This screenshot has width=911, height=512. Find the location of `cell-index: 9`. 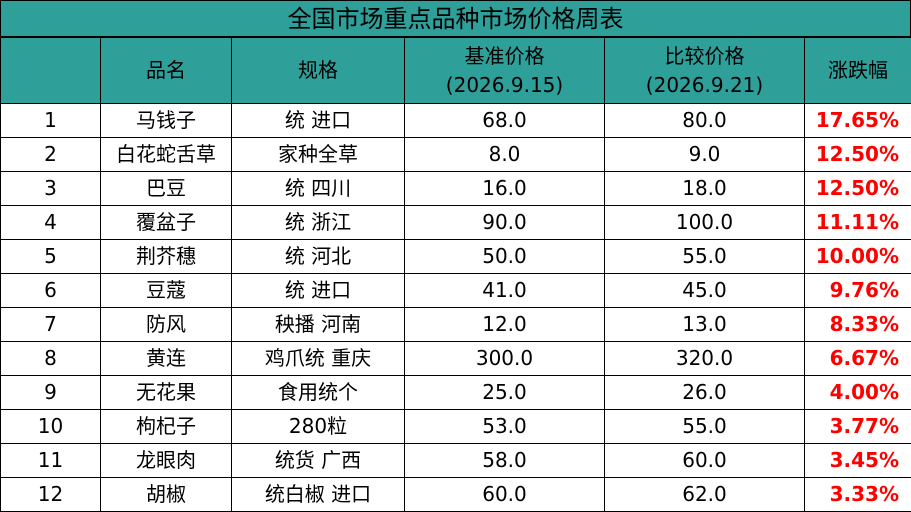

cell-index: 9 is located at coordinates (51, 393).